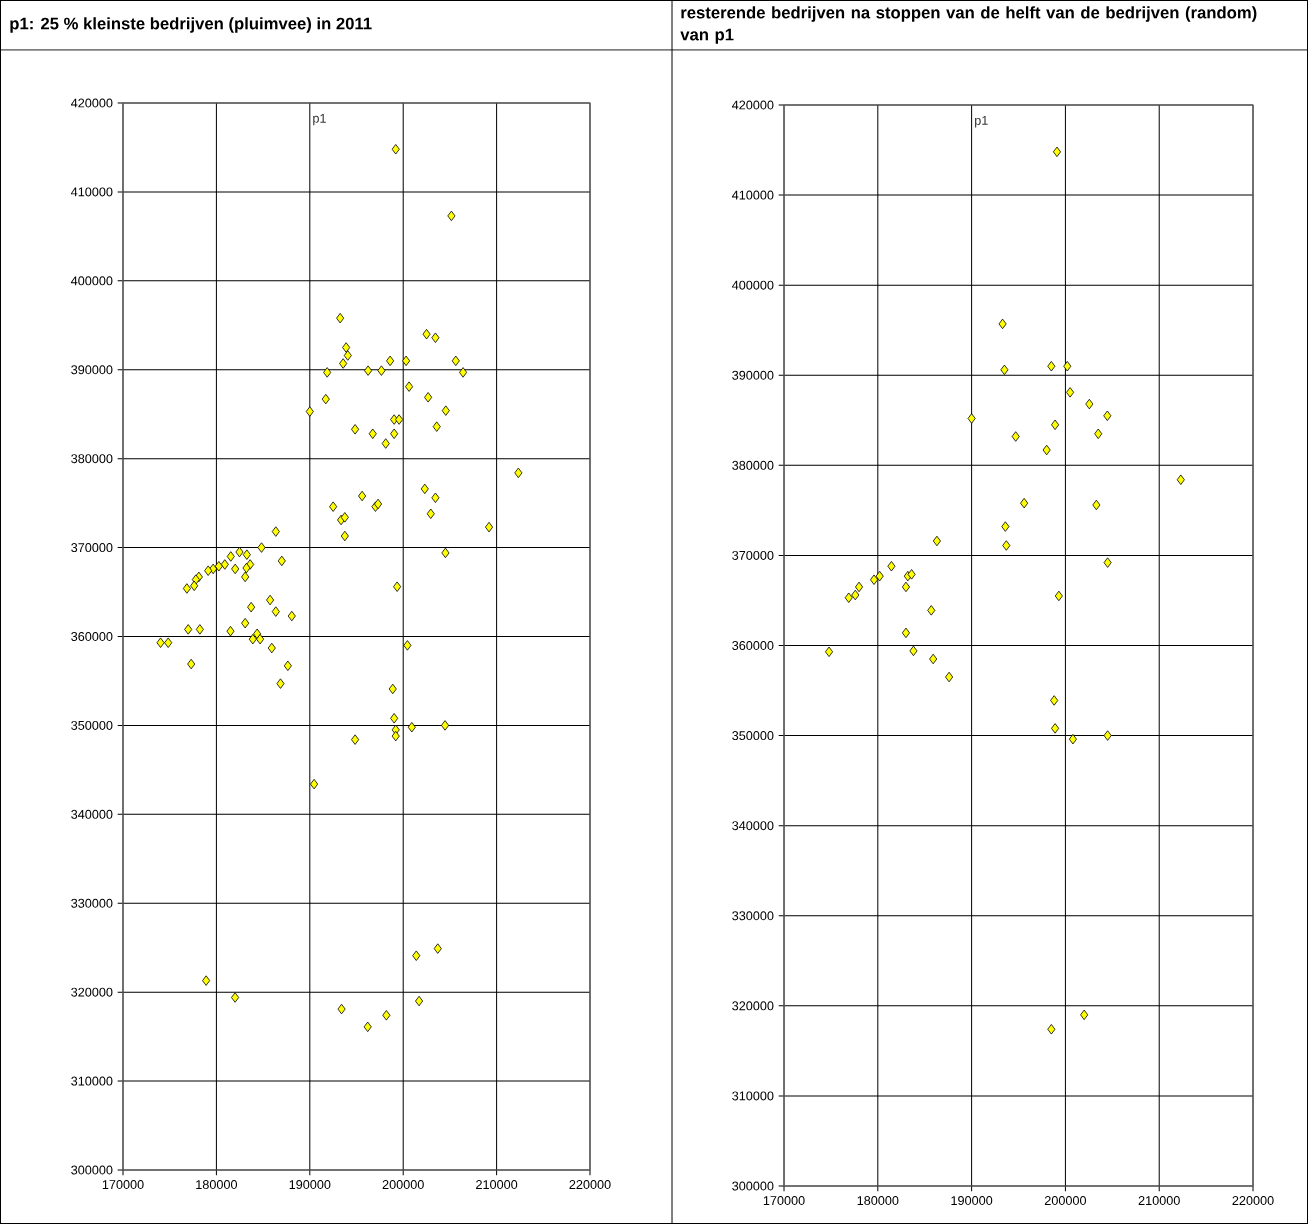  What do you see at coordinates (968, 25) in the screenshot?
I see `chart-title: resterende bedrijven na stoppen van de helft van de bedrijven (random) van p1` at bounding box center [968, 25].